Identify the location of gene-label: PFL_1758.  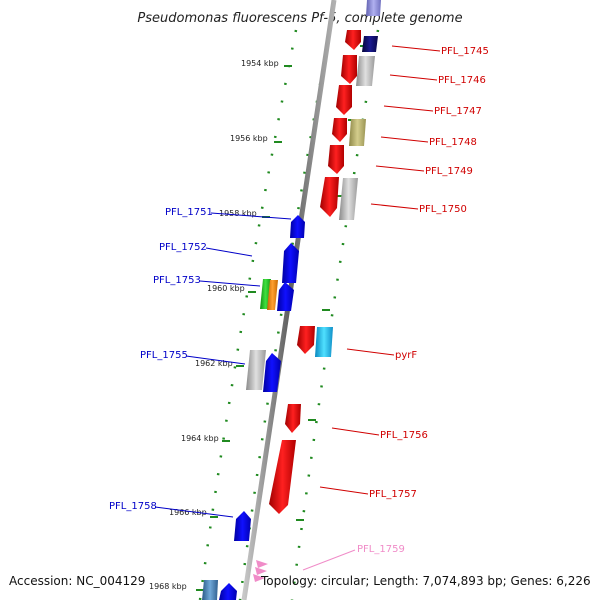
(133, 506).